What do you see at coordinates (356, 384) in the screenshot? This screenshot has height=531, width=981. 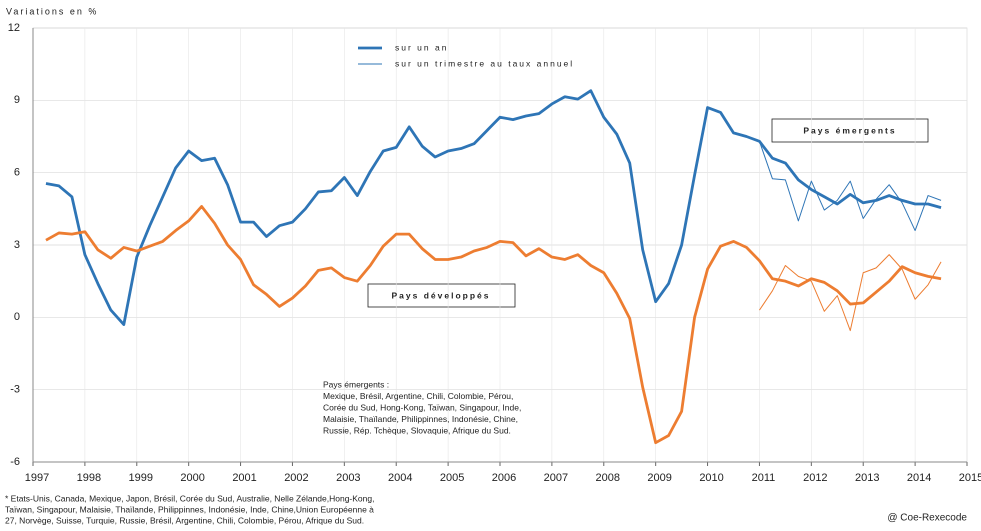 I see `note: Pays émergents :` at bounding box center [356, 384].